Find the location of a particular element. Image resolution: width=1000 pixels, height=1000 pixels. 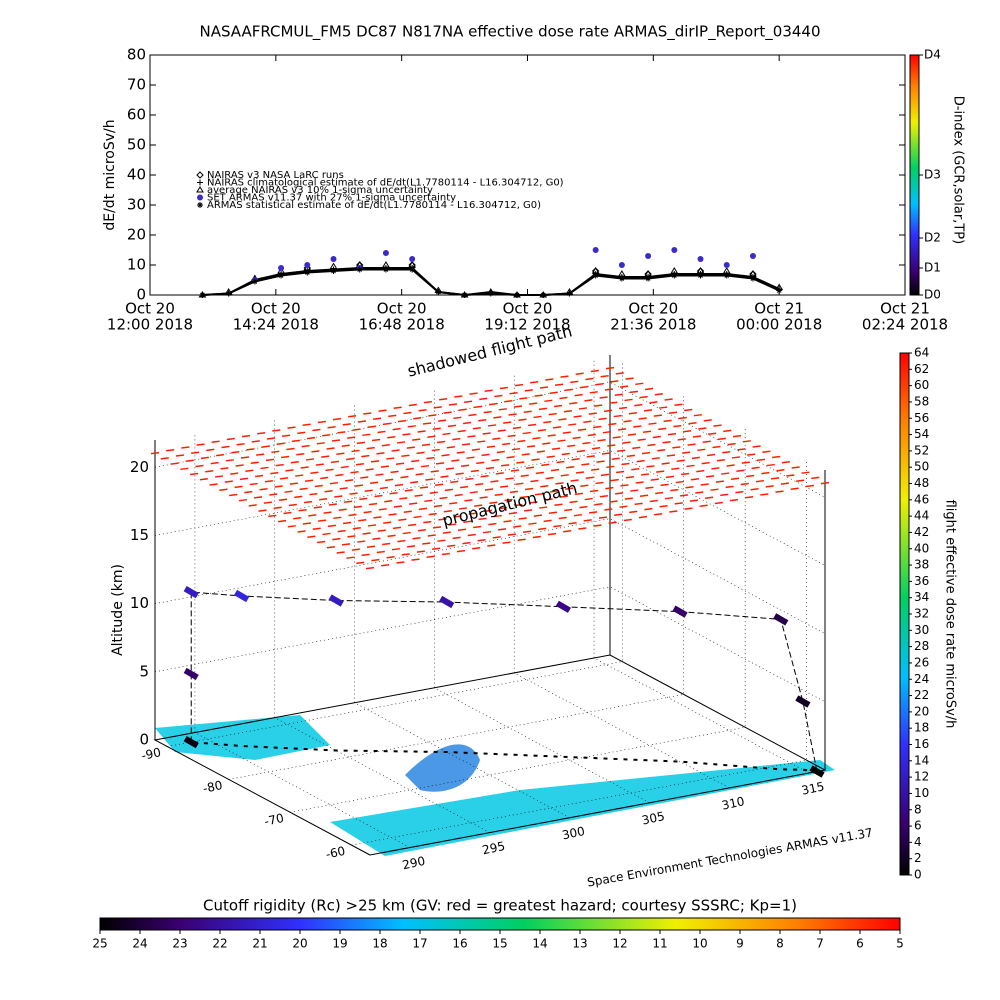

legend-symbol is located at coordinates (200, 205).